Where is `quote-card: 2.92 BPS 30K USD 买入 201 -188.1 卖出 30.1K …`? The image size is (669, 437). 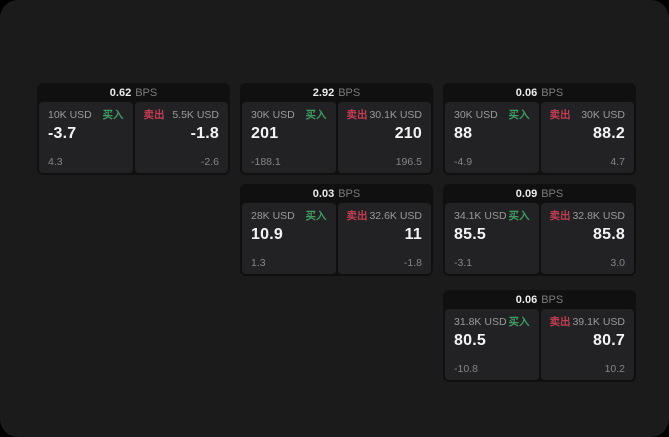
quote-card: 2.92 BPS 30K USD 买入 201 -188.1 卖出 30.1K … is located at coordinates (336, 129).